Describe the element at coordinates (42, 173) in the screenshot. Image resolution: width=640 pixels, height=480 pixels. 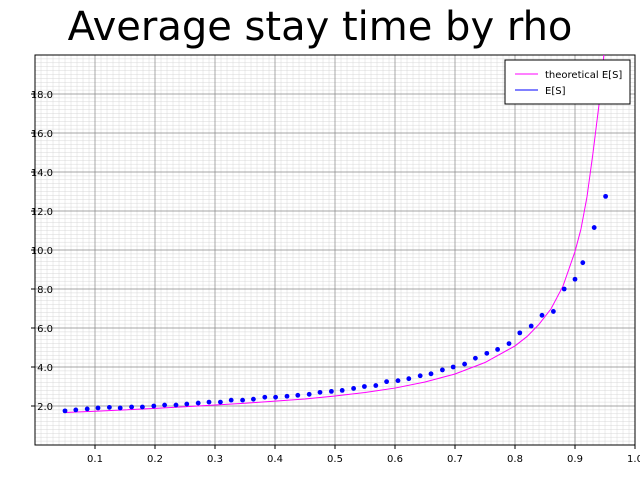
I see `y-tick-label: 14.0` at that location.